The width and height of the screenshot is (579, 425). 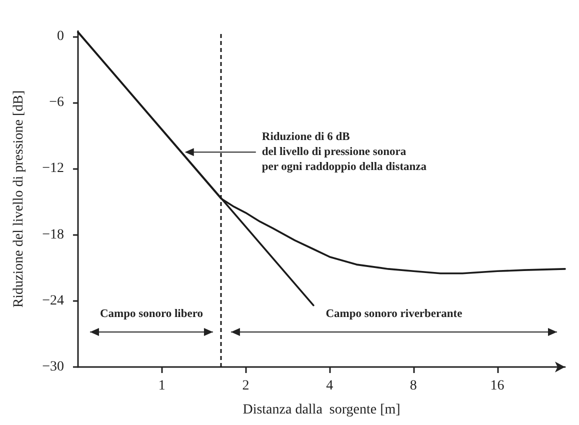 I want to click on y-tick-label: −6, so click(x=56, y=102).